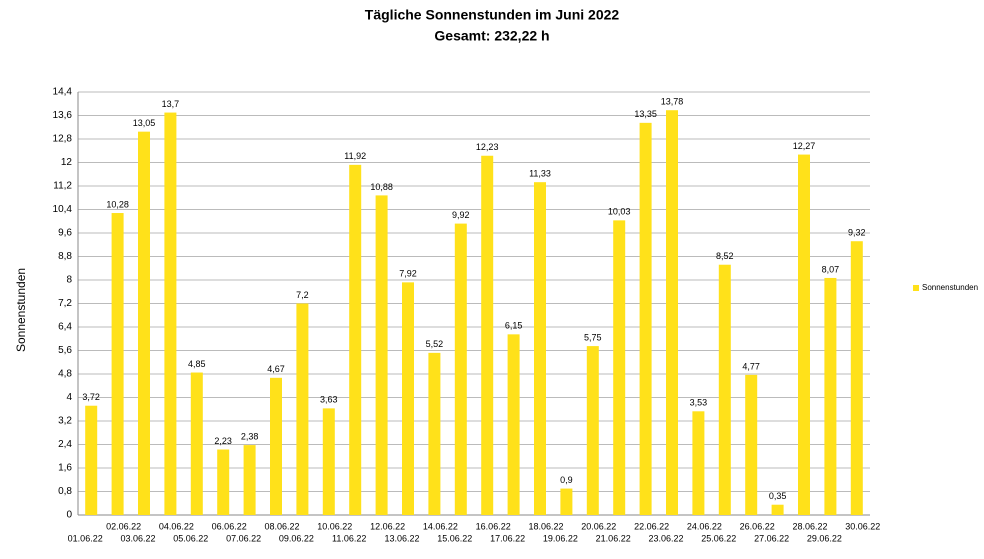 This screenshot has width=984, height=559. Describe the element at coordinates (63, 139) in the screenshot. I see `y-tick-label: 12,8` at that location.